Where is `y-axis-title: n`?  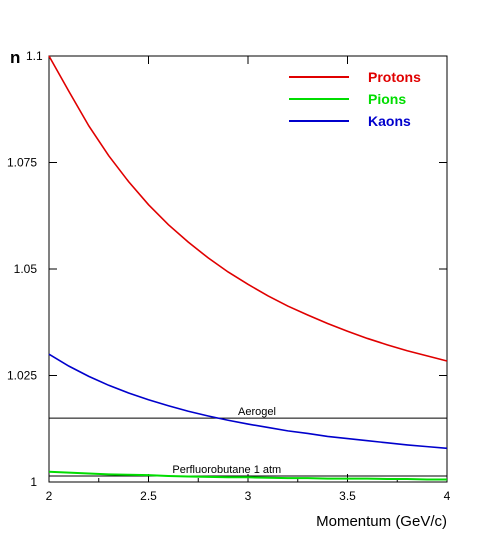 y-axis-title: n is located at coordinates (15, 57).